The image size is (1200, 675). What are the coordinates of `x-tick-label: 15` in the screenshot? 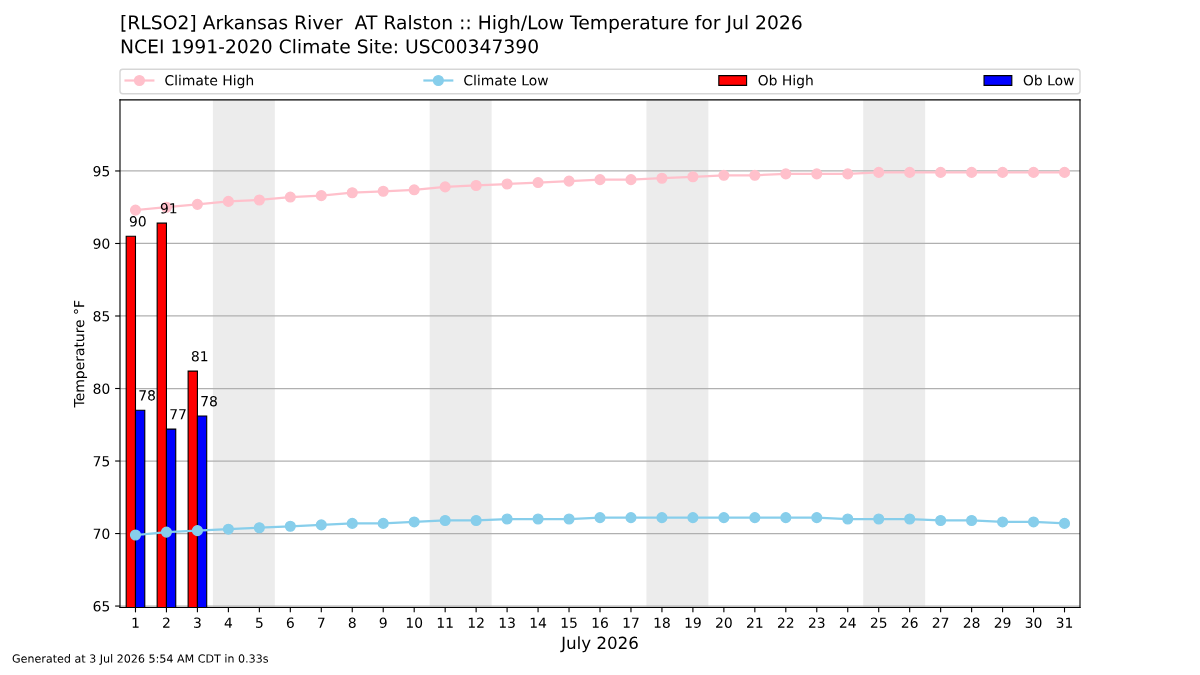 It's located at (569, 622).